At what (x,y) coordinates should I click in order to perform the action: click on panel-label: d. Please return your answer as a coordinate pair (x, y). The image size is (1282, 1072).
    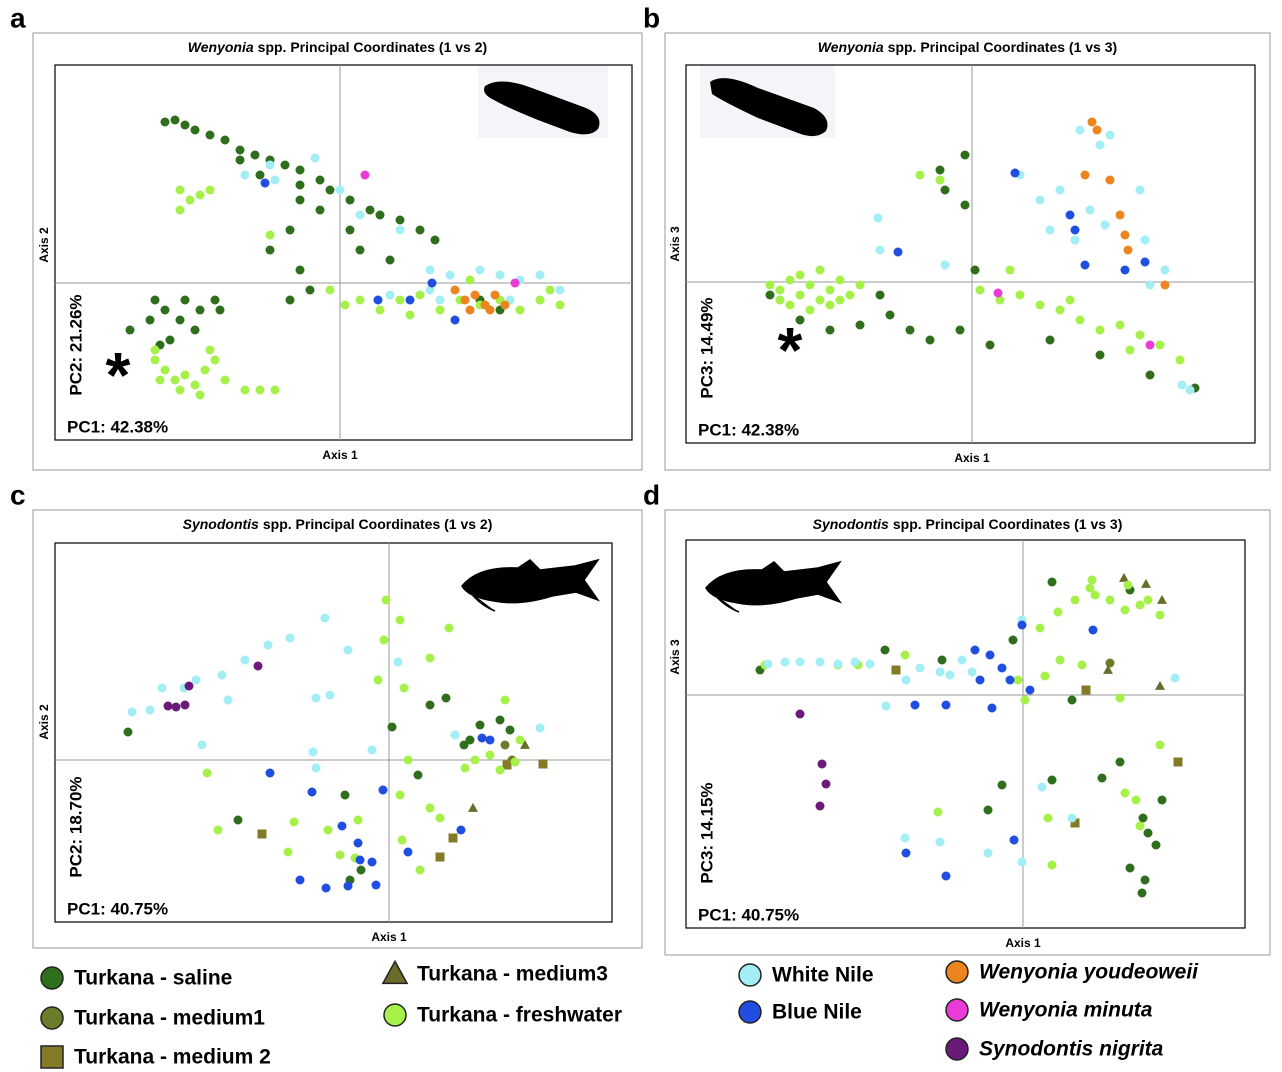
    Looking at the image, I should click on (651, 494).